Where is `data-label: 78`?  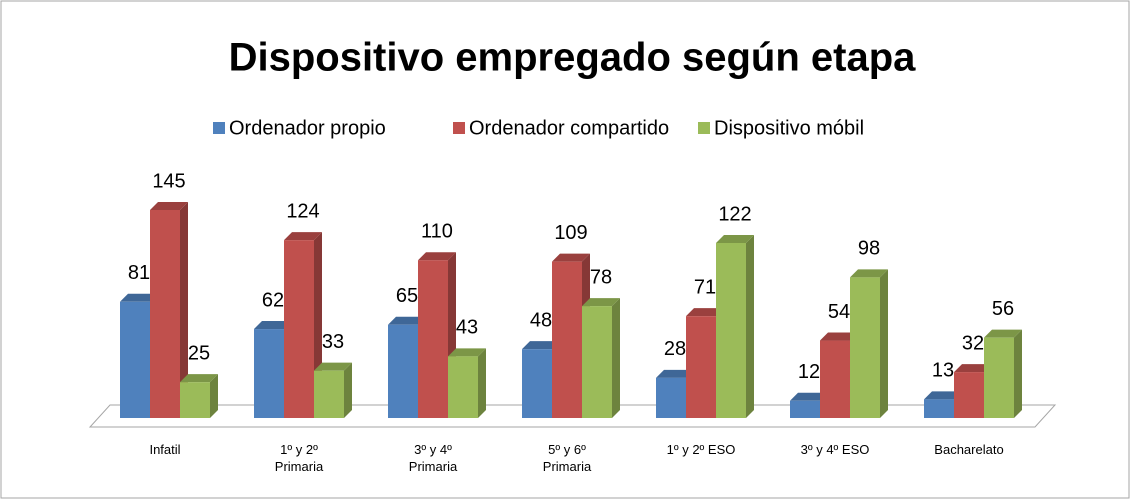 data-label: 78 is located at coordinates (601, 277).